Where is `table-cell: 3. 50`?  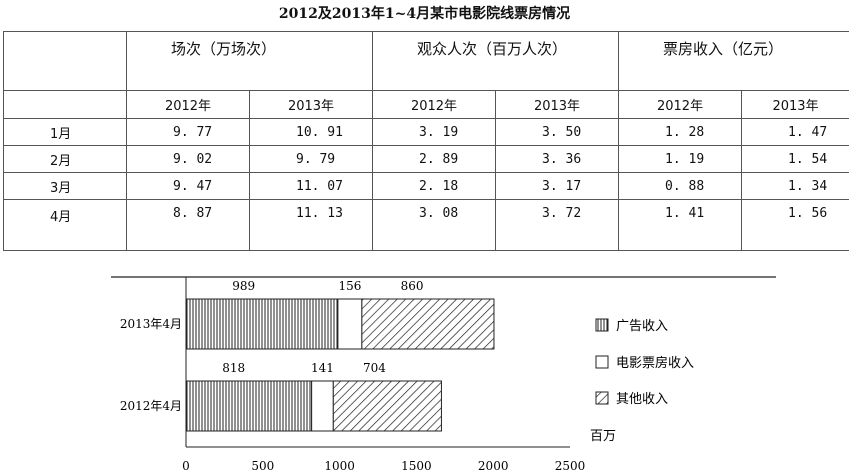 table-cell: 3. 50 is located at coordinates (557, 132).